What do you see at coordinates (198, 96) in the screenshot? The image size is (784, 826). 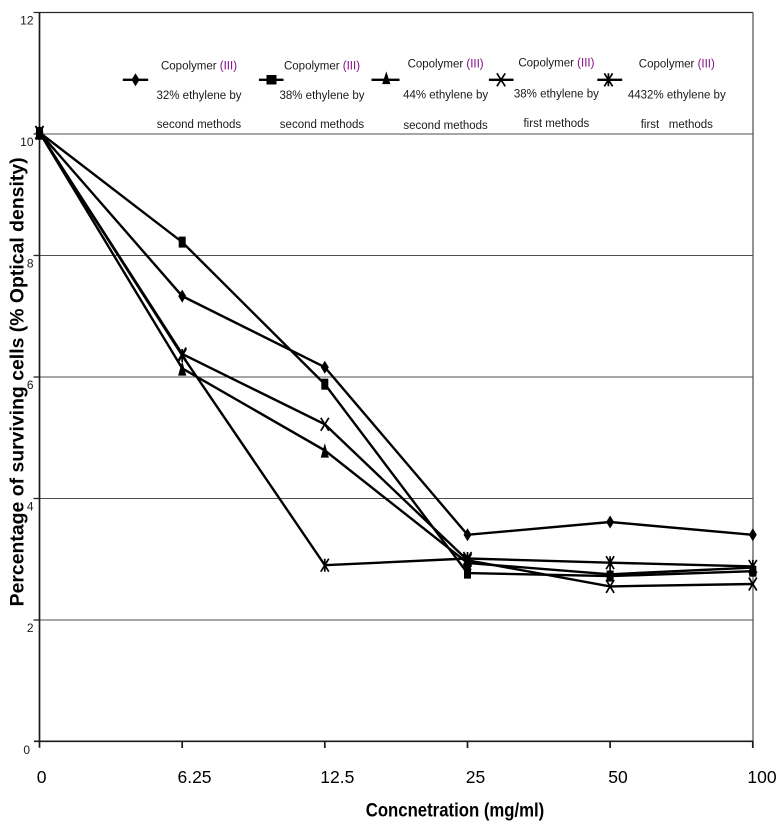 I see `svg-text: 32% ethylene by` at bounding box center [198, 96].